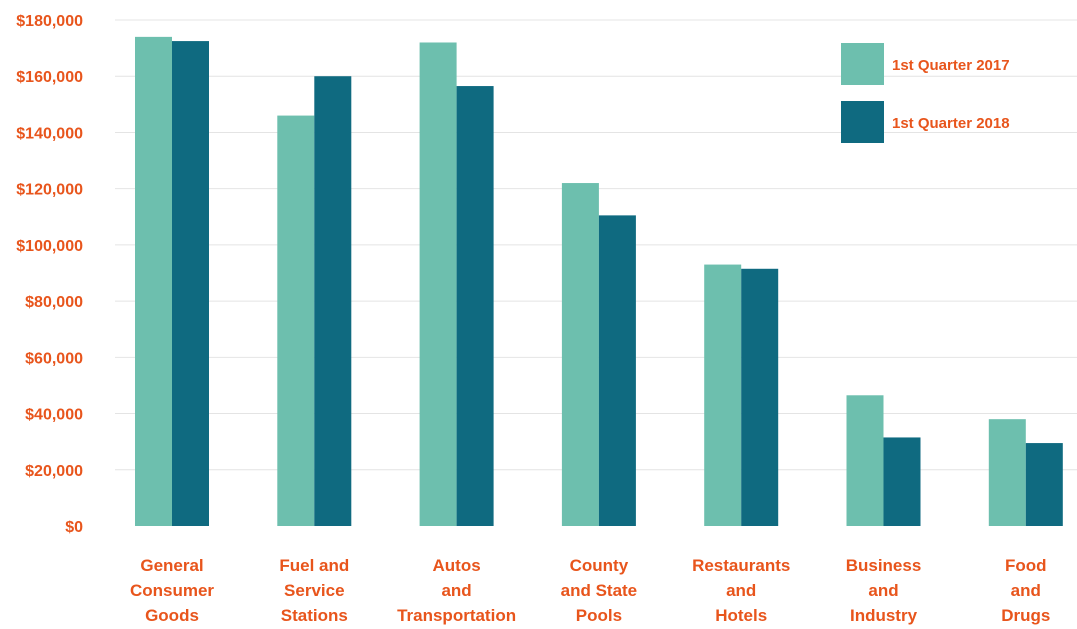 Image resolution: width=1077 pixels, height=629 pixels. Describe the element at coordinates (49, 190) in the screenshot. I see `y-tick-label: $120,000` at that location.